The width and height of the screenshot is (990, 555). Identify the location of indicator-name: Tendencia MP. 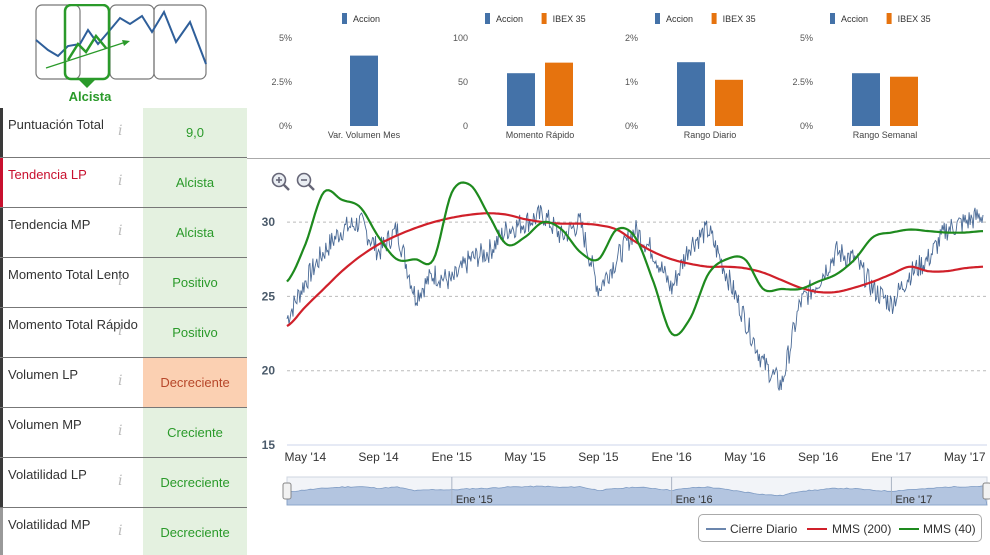
(71, 232).